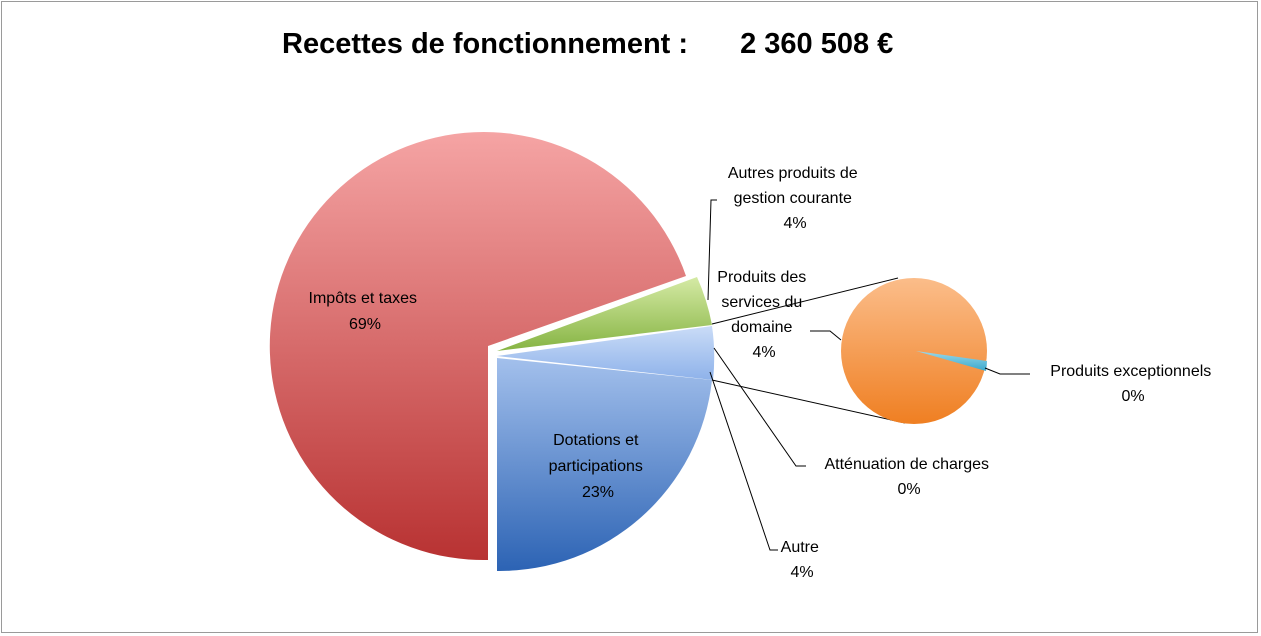 This screenshot has height=636, width=1261. I want to click on leader-attenuation, so click(759, 407).